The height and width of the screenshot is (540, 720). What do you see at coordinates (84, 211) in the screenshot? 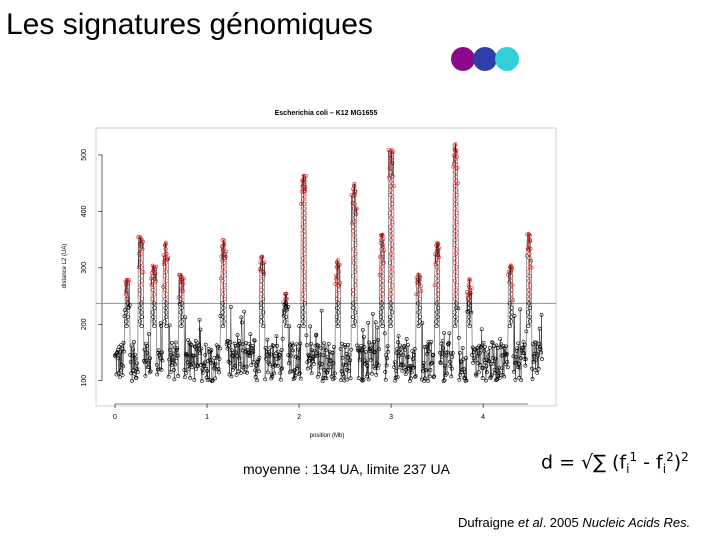
I see `y-tick-label: 400` at bounding box center [84, 211].